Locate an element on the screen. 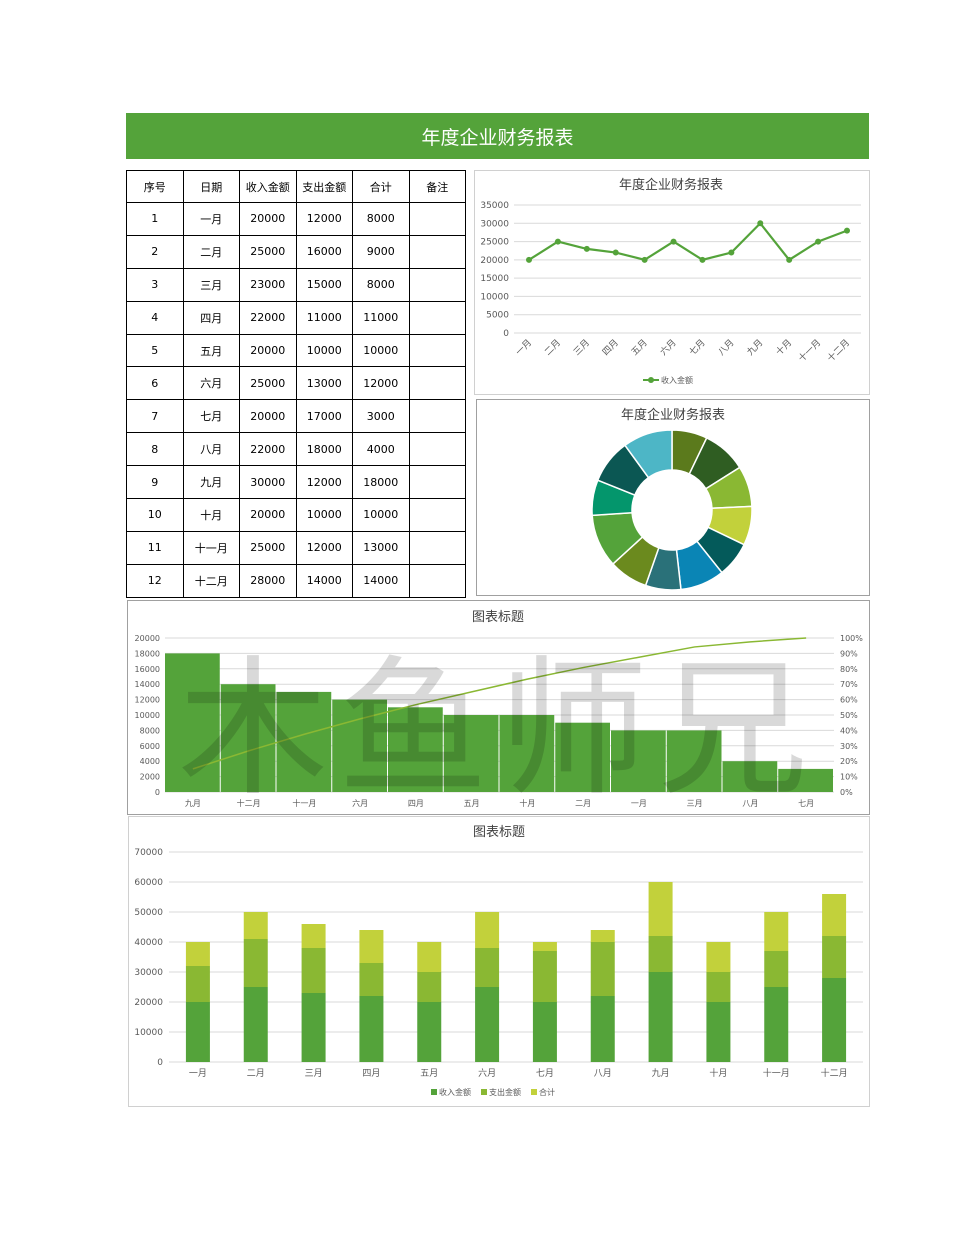 Image resolution: width=973 pixels, height=1234 pixels. table-cell: 5 is located at coordinates (155, 350).